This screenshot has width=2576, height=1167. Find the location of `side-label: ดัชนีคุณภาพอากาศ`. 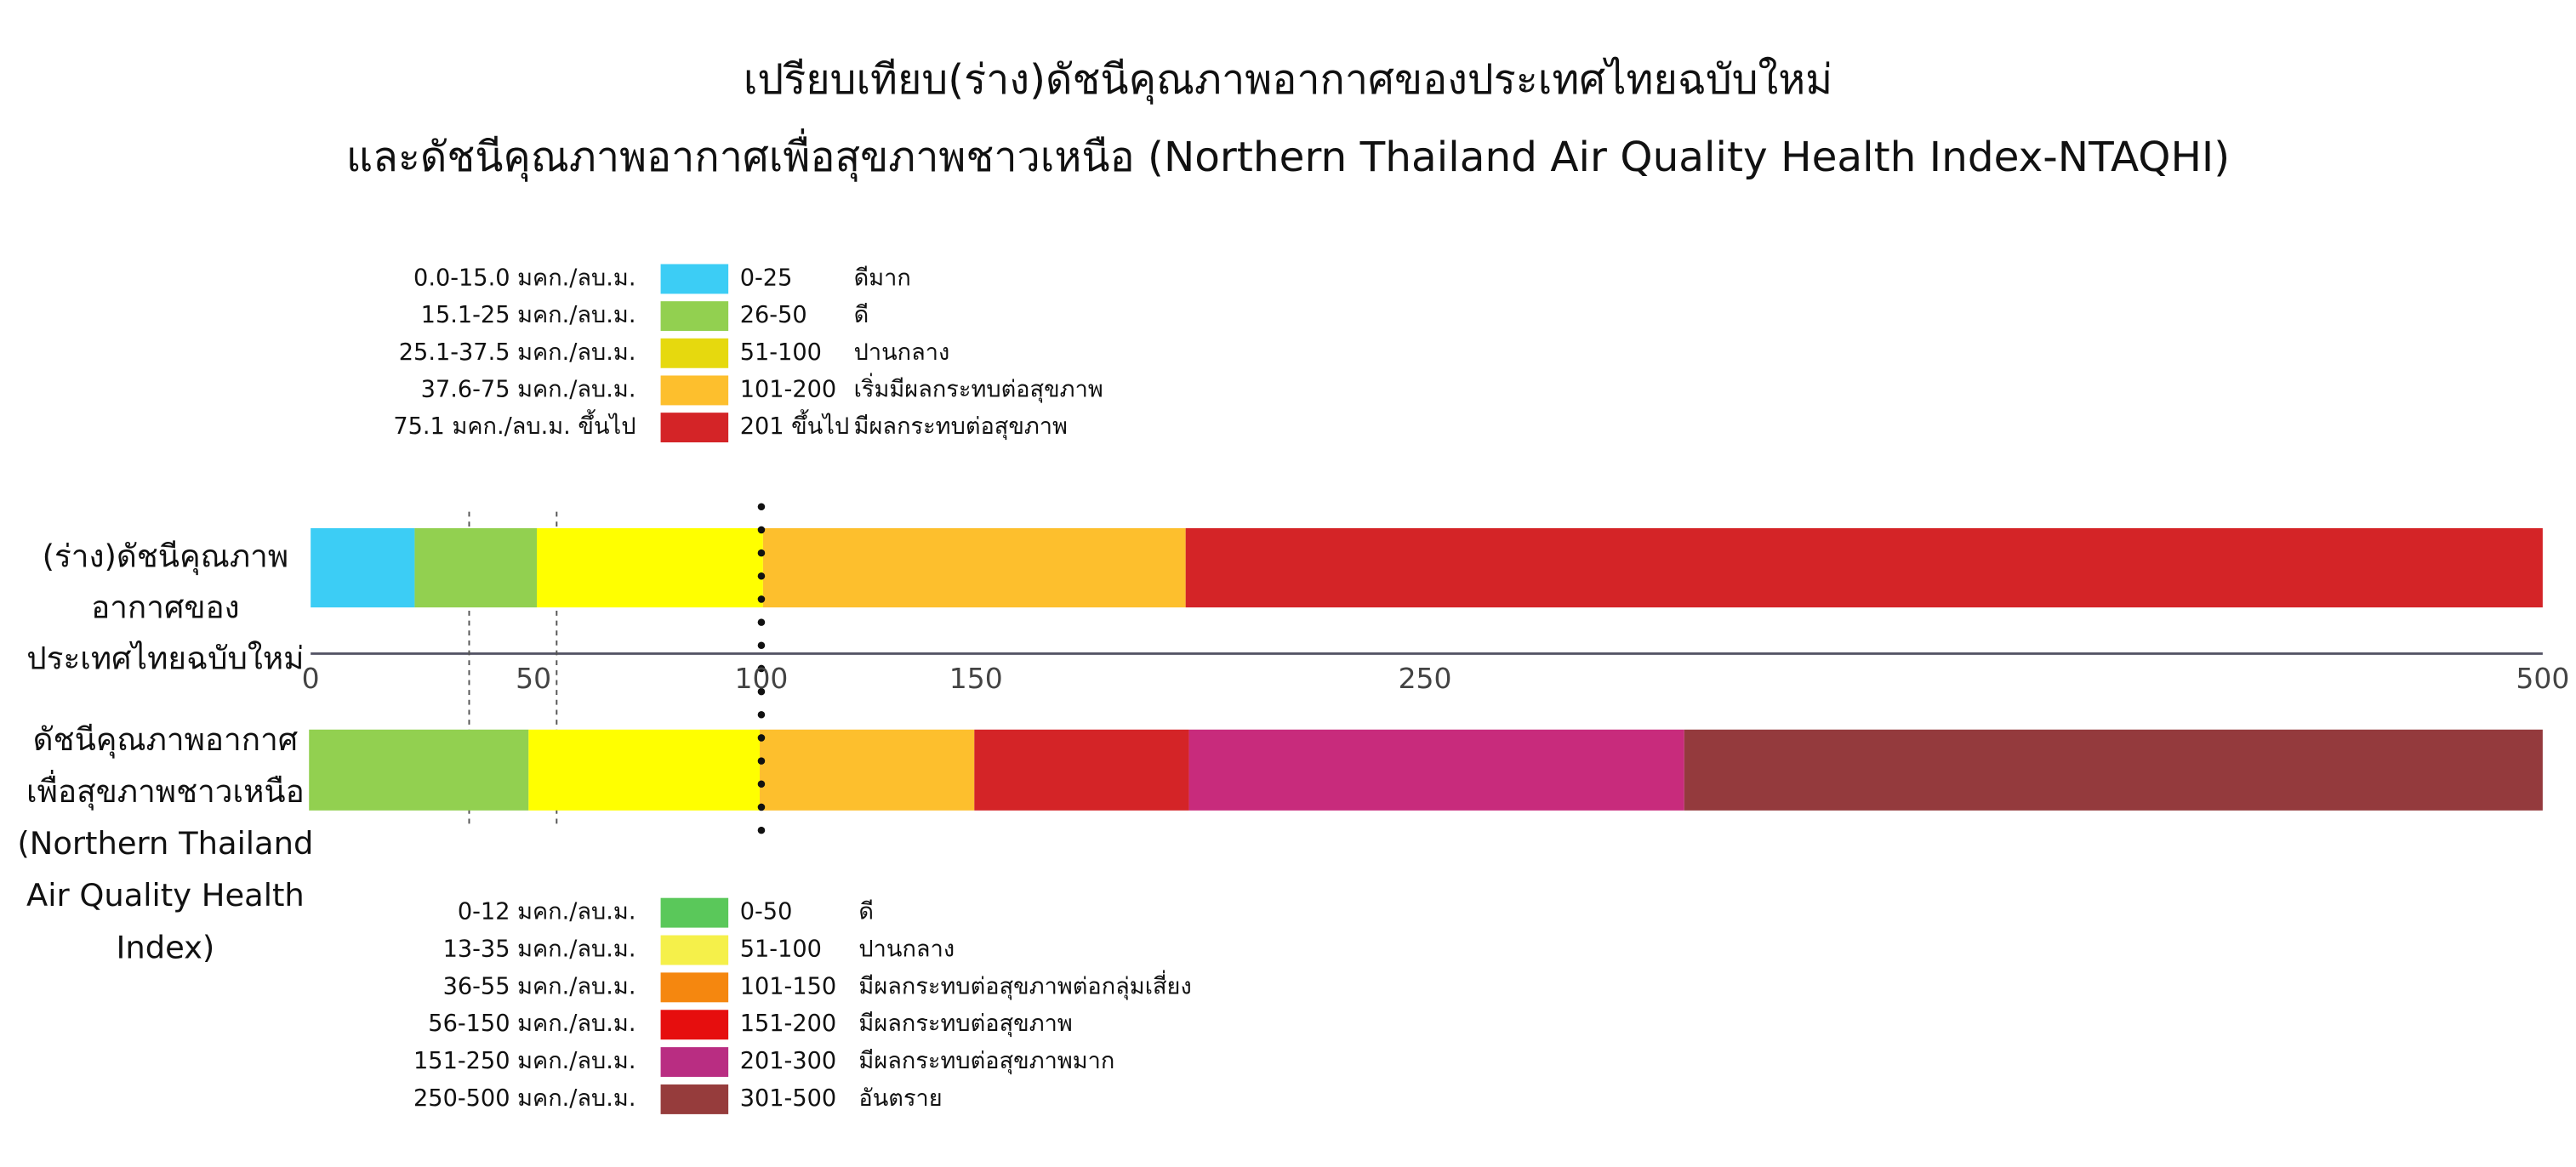

side-label: ดัชนีคุณภาพอากาศ is located at coordinates (166, 740).